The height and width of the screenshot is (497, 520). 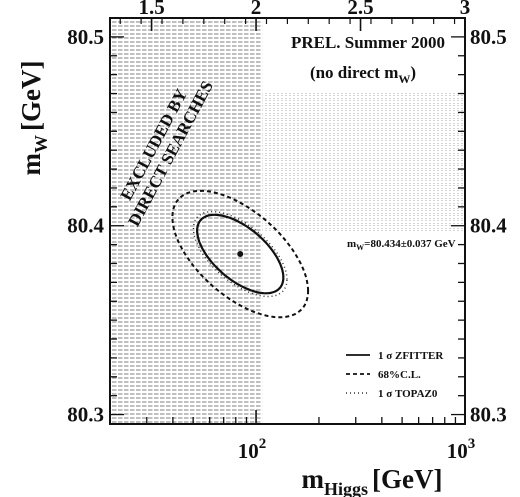 What do you see at coordinates (256, 9) in the screenshot?
I see `x-tick-label-top: 2` at bounding box center [256, 9].